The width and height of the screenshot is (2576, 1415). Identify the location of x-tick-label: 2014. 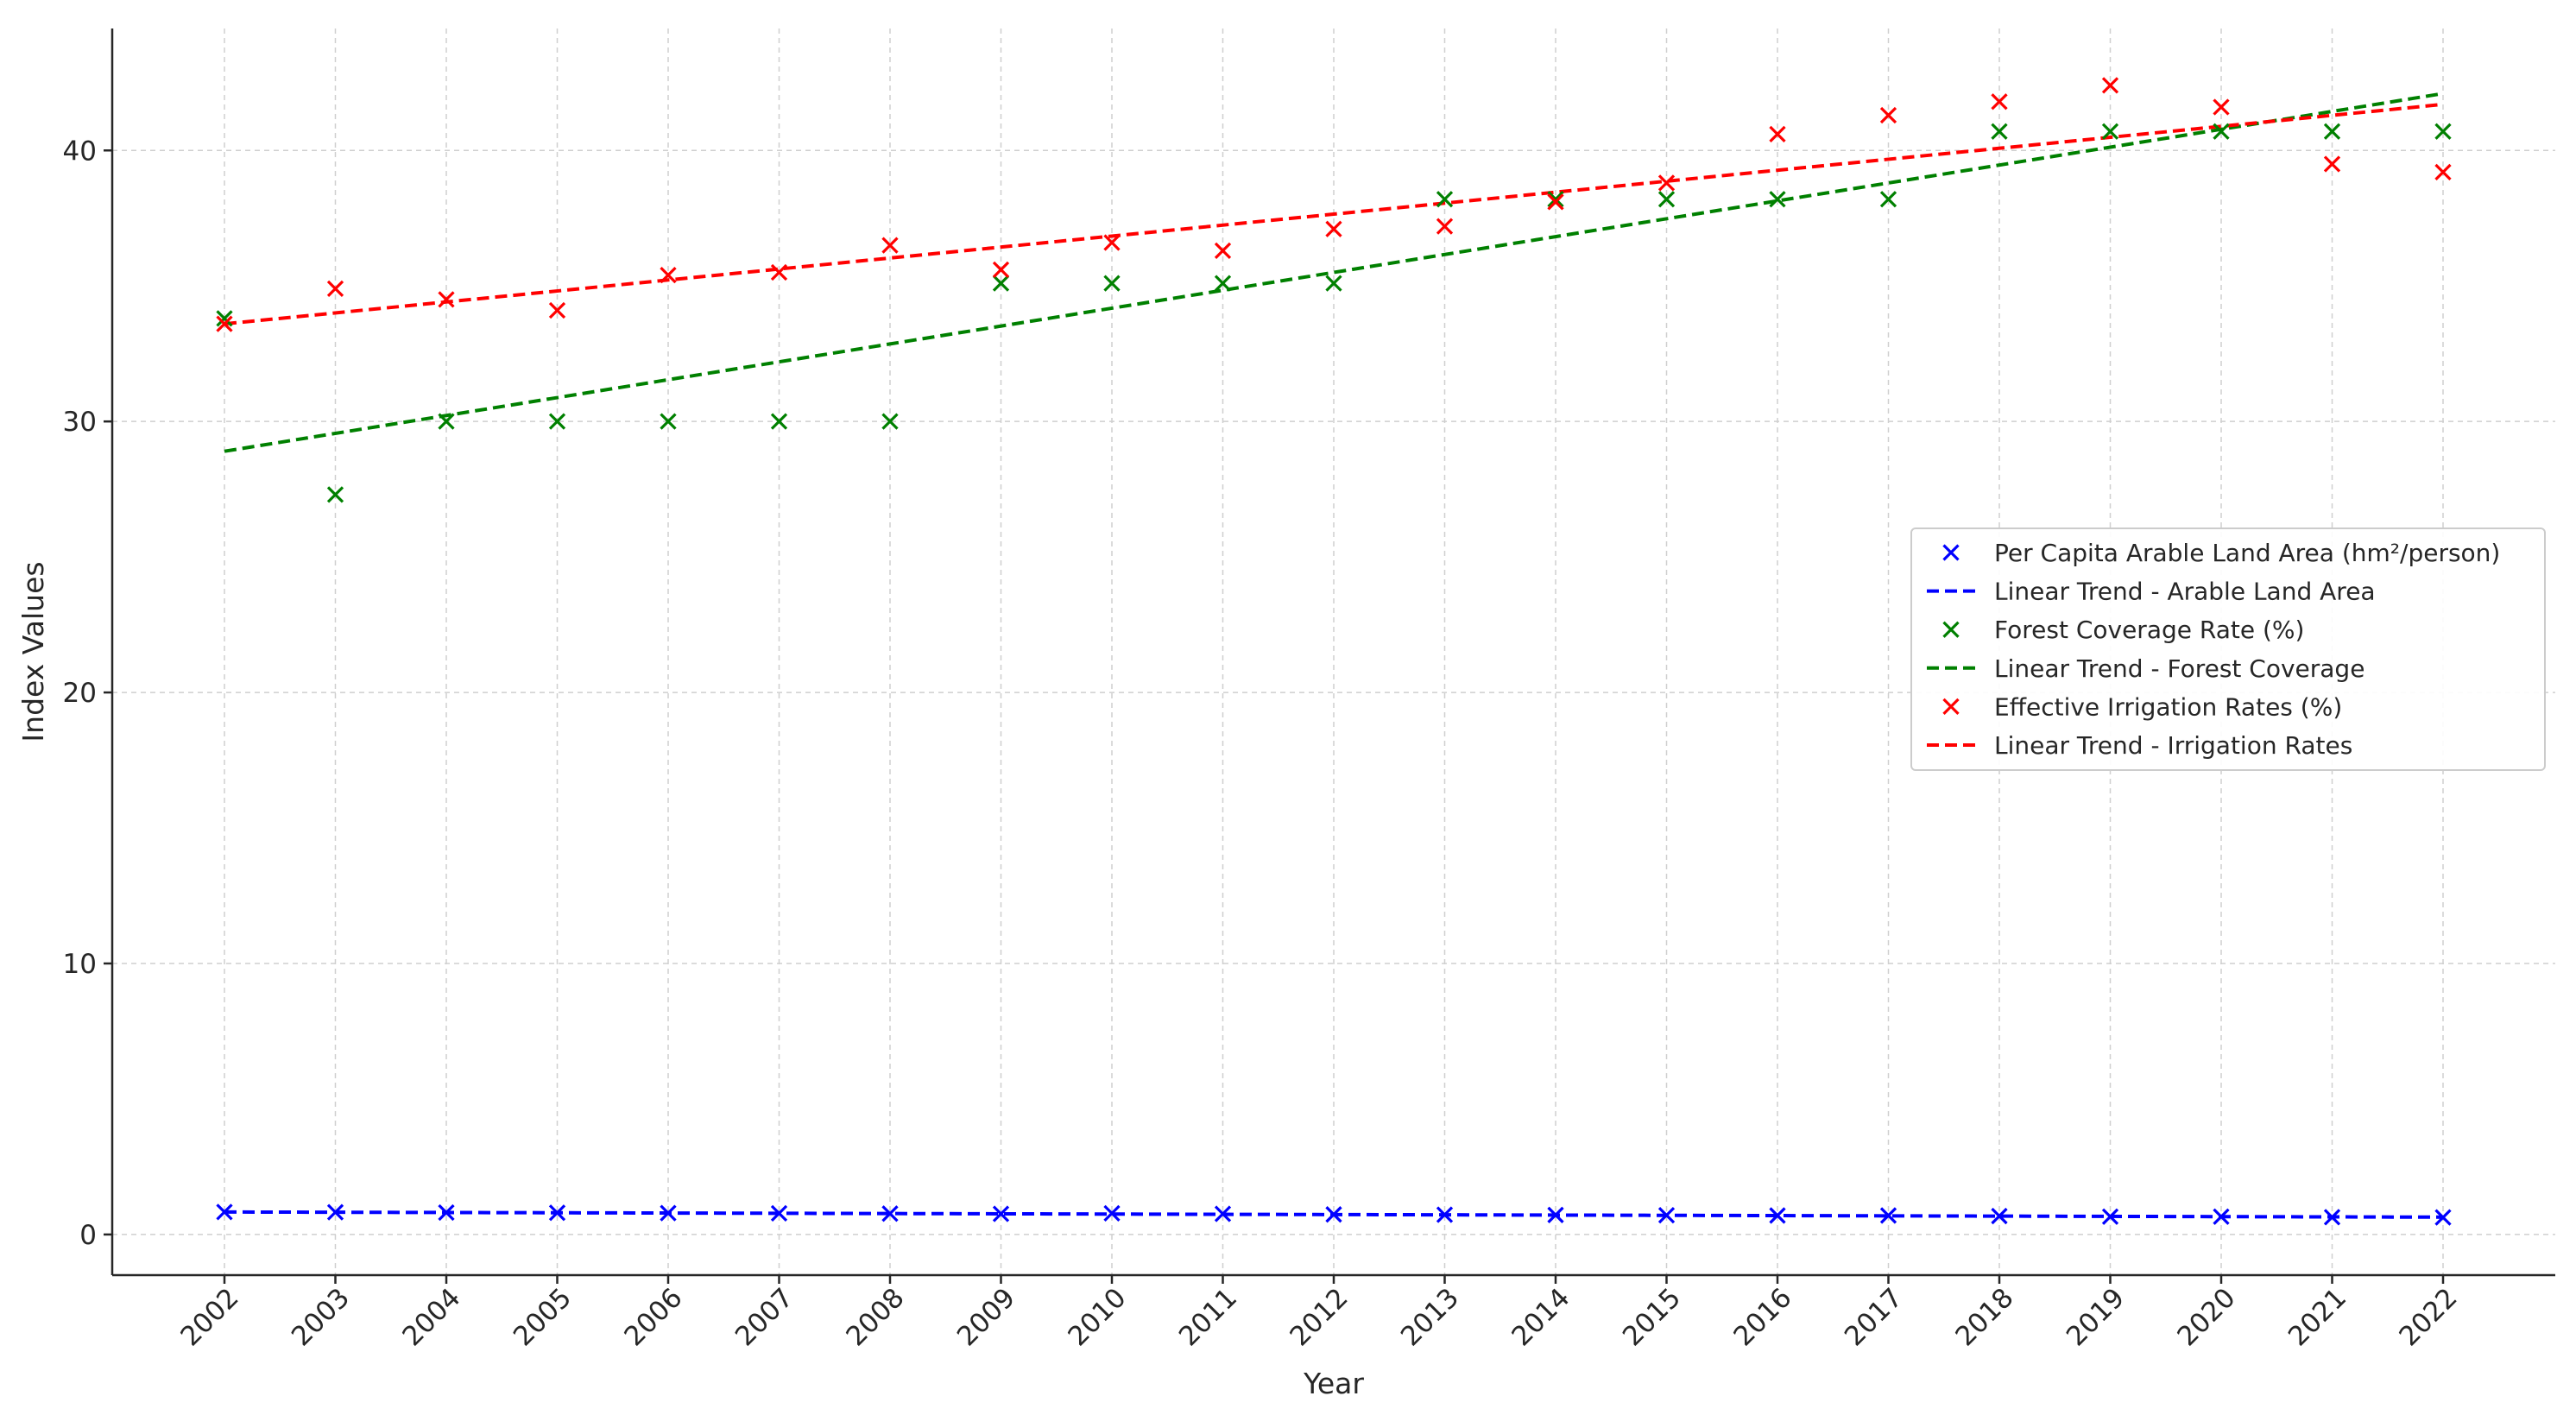
(1540, 1317).